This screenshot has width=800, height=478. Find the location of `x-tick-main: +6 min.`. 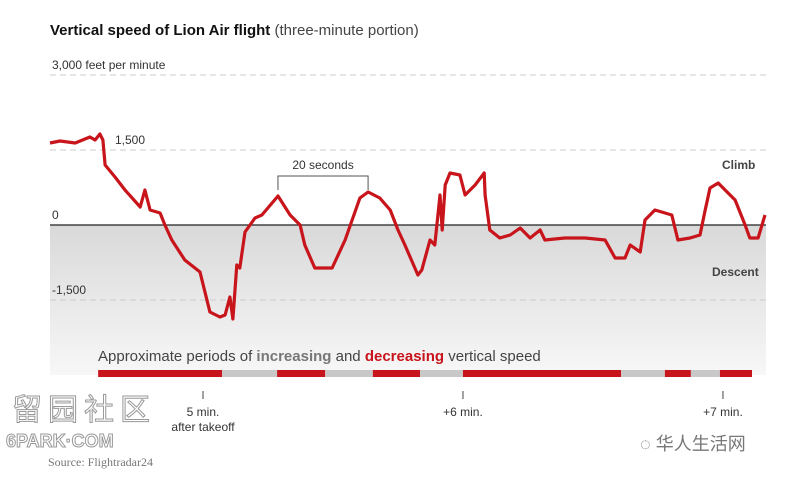

x-tick-main: +6 min. is located at coordinates (463, 412).